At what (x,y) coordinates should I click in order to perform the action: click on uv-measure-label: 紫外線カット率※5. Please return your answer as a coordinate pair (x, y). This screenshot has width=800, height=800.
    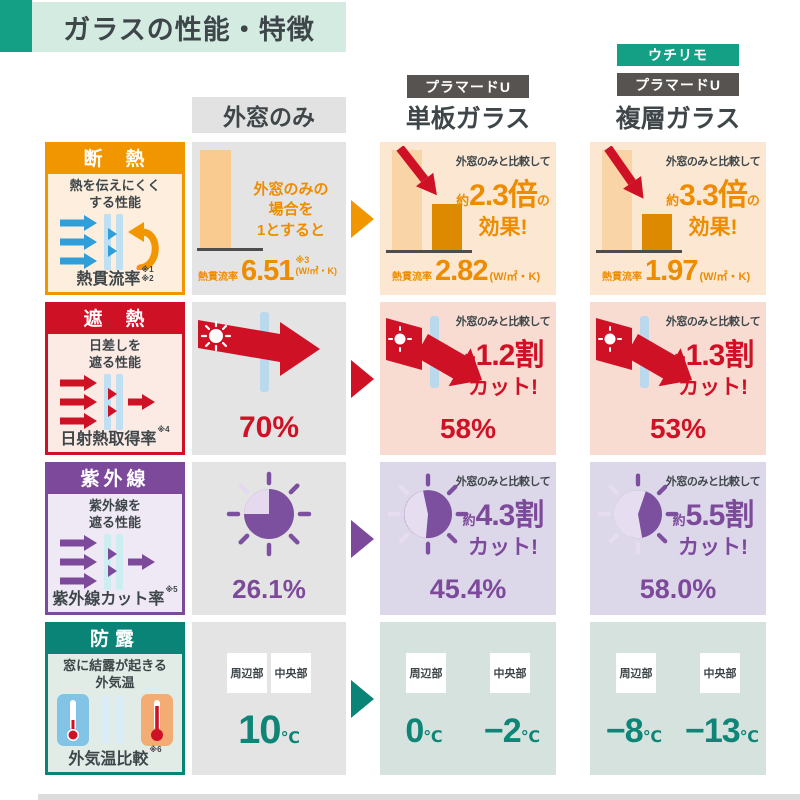
    Looking at the image, I should click on (115, 596).